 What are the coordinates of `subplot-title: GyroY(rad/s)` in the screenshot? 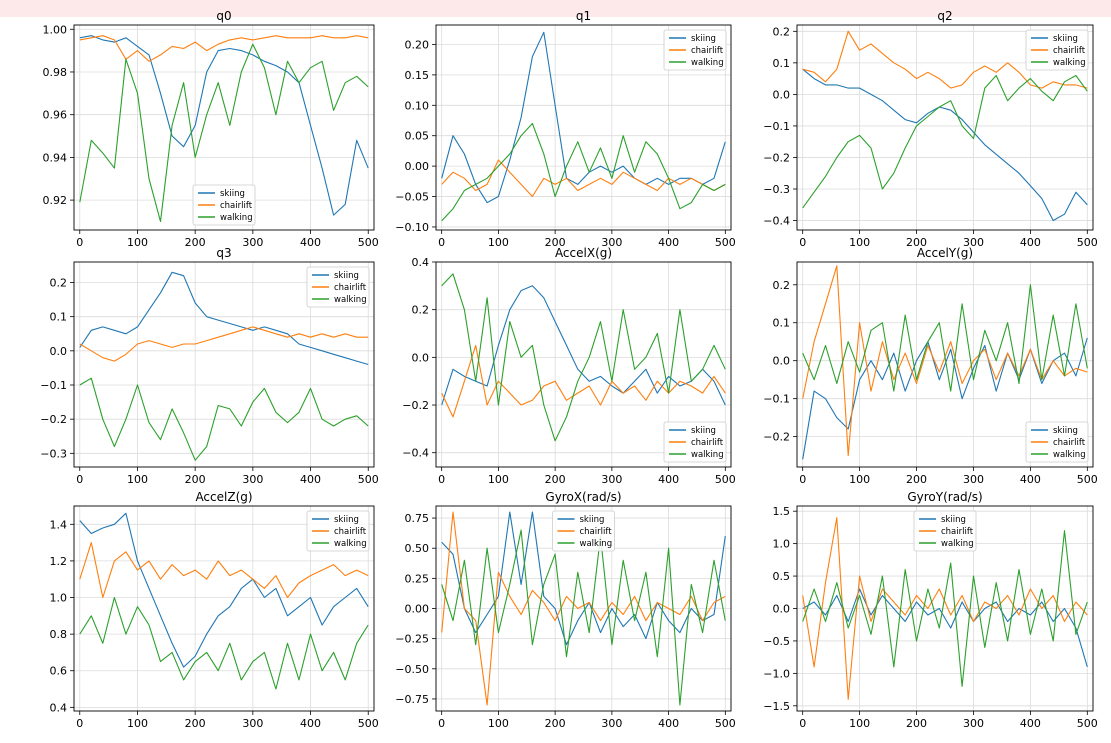 It's located at (944, 497).